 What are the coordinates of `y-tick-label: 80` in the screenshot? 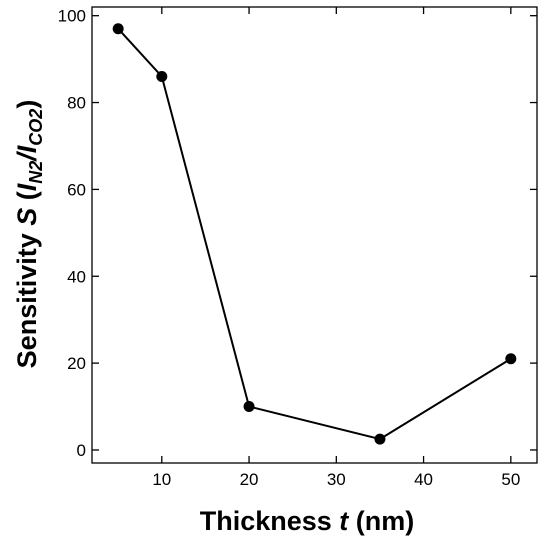 It's located at (76, 103).